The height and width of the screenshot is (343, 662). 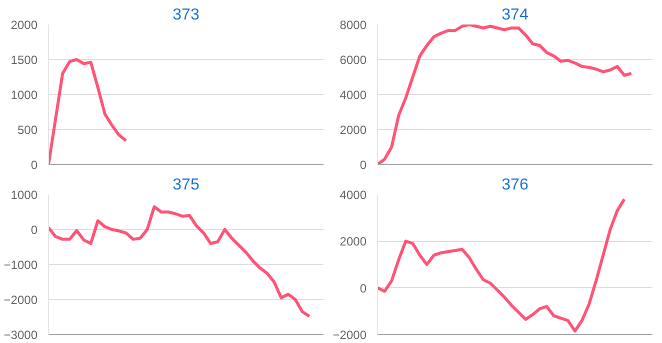 I want to click on chart-title: 373, so click(x=186, y=15).